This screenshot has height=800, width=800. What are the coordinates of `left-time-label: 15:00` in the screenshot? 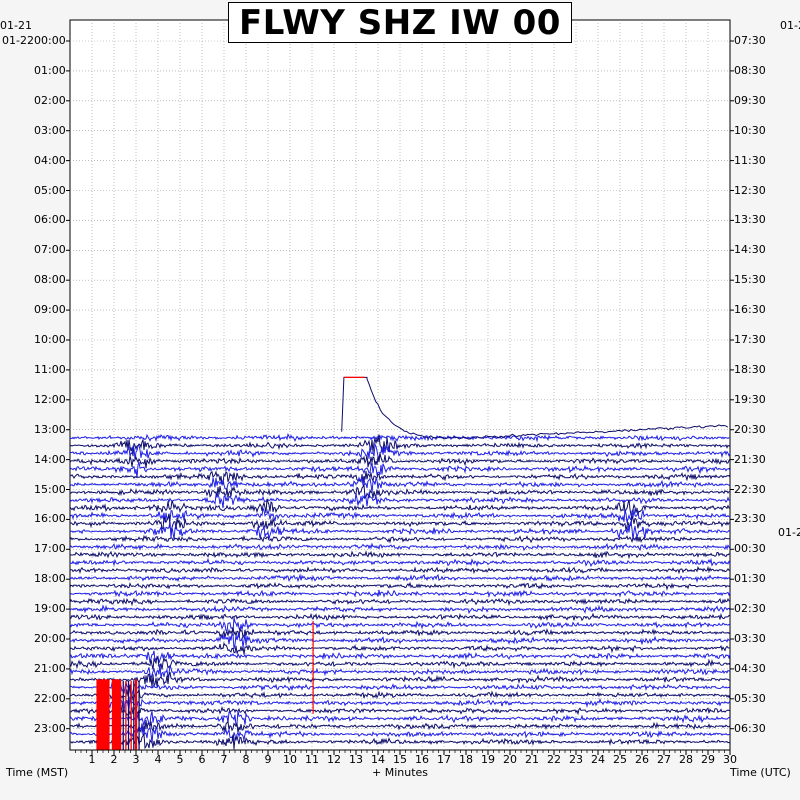 It's located at (50, 489).